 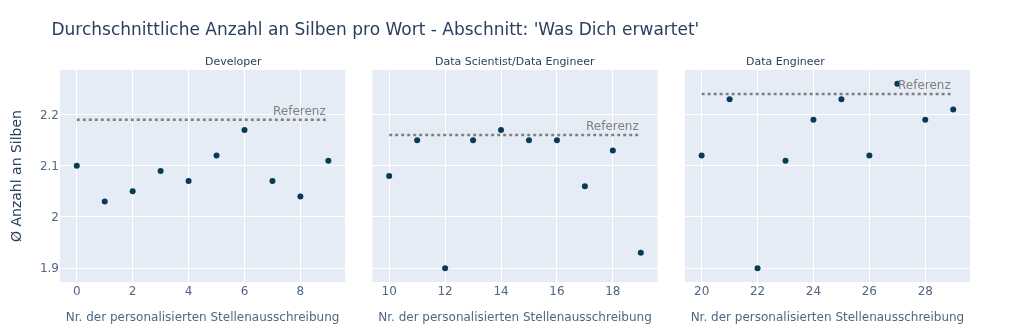 I want to click on x-tick-label: 26, so click(x=869, y=291).